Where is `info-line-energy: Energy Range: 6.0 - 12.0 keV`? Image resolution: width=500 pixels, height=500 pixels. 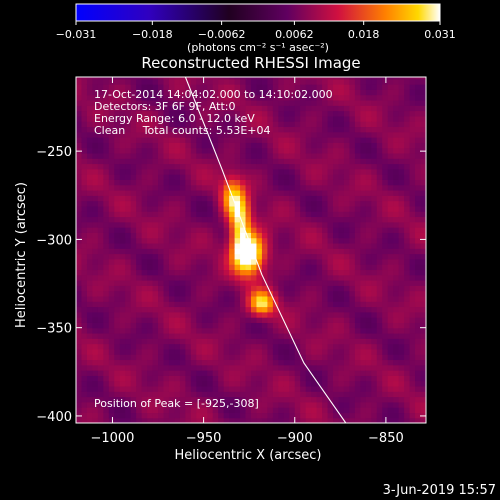 info-line-energy: Energy Range: 6.0 - 12.0 keV is located at coordinates (174, 118).